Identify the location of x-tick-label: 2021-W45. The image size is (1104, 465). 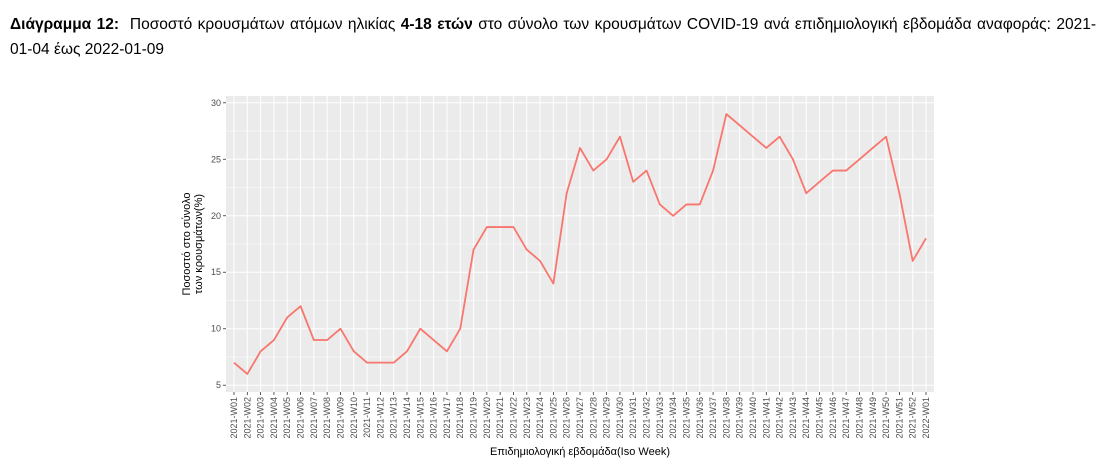
(820, 418).